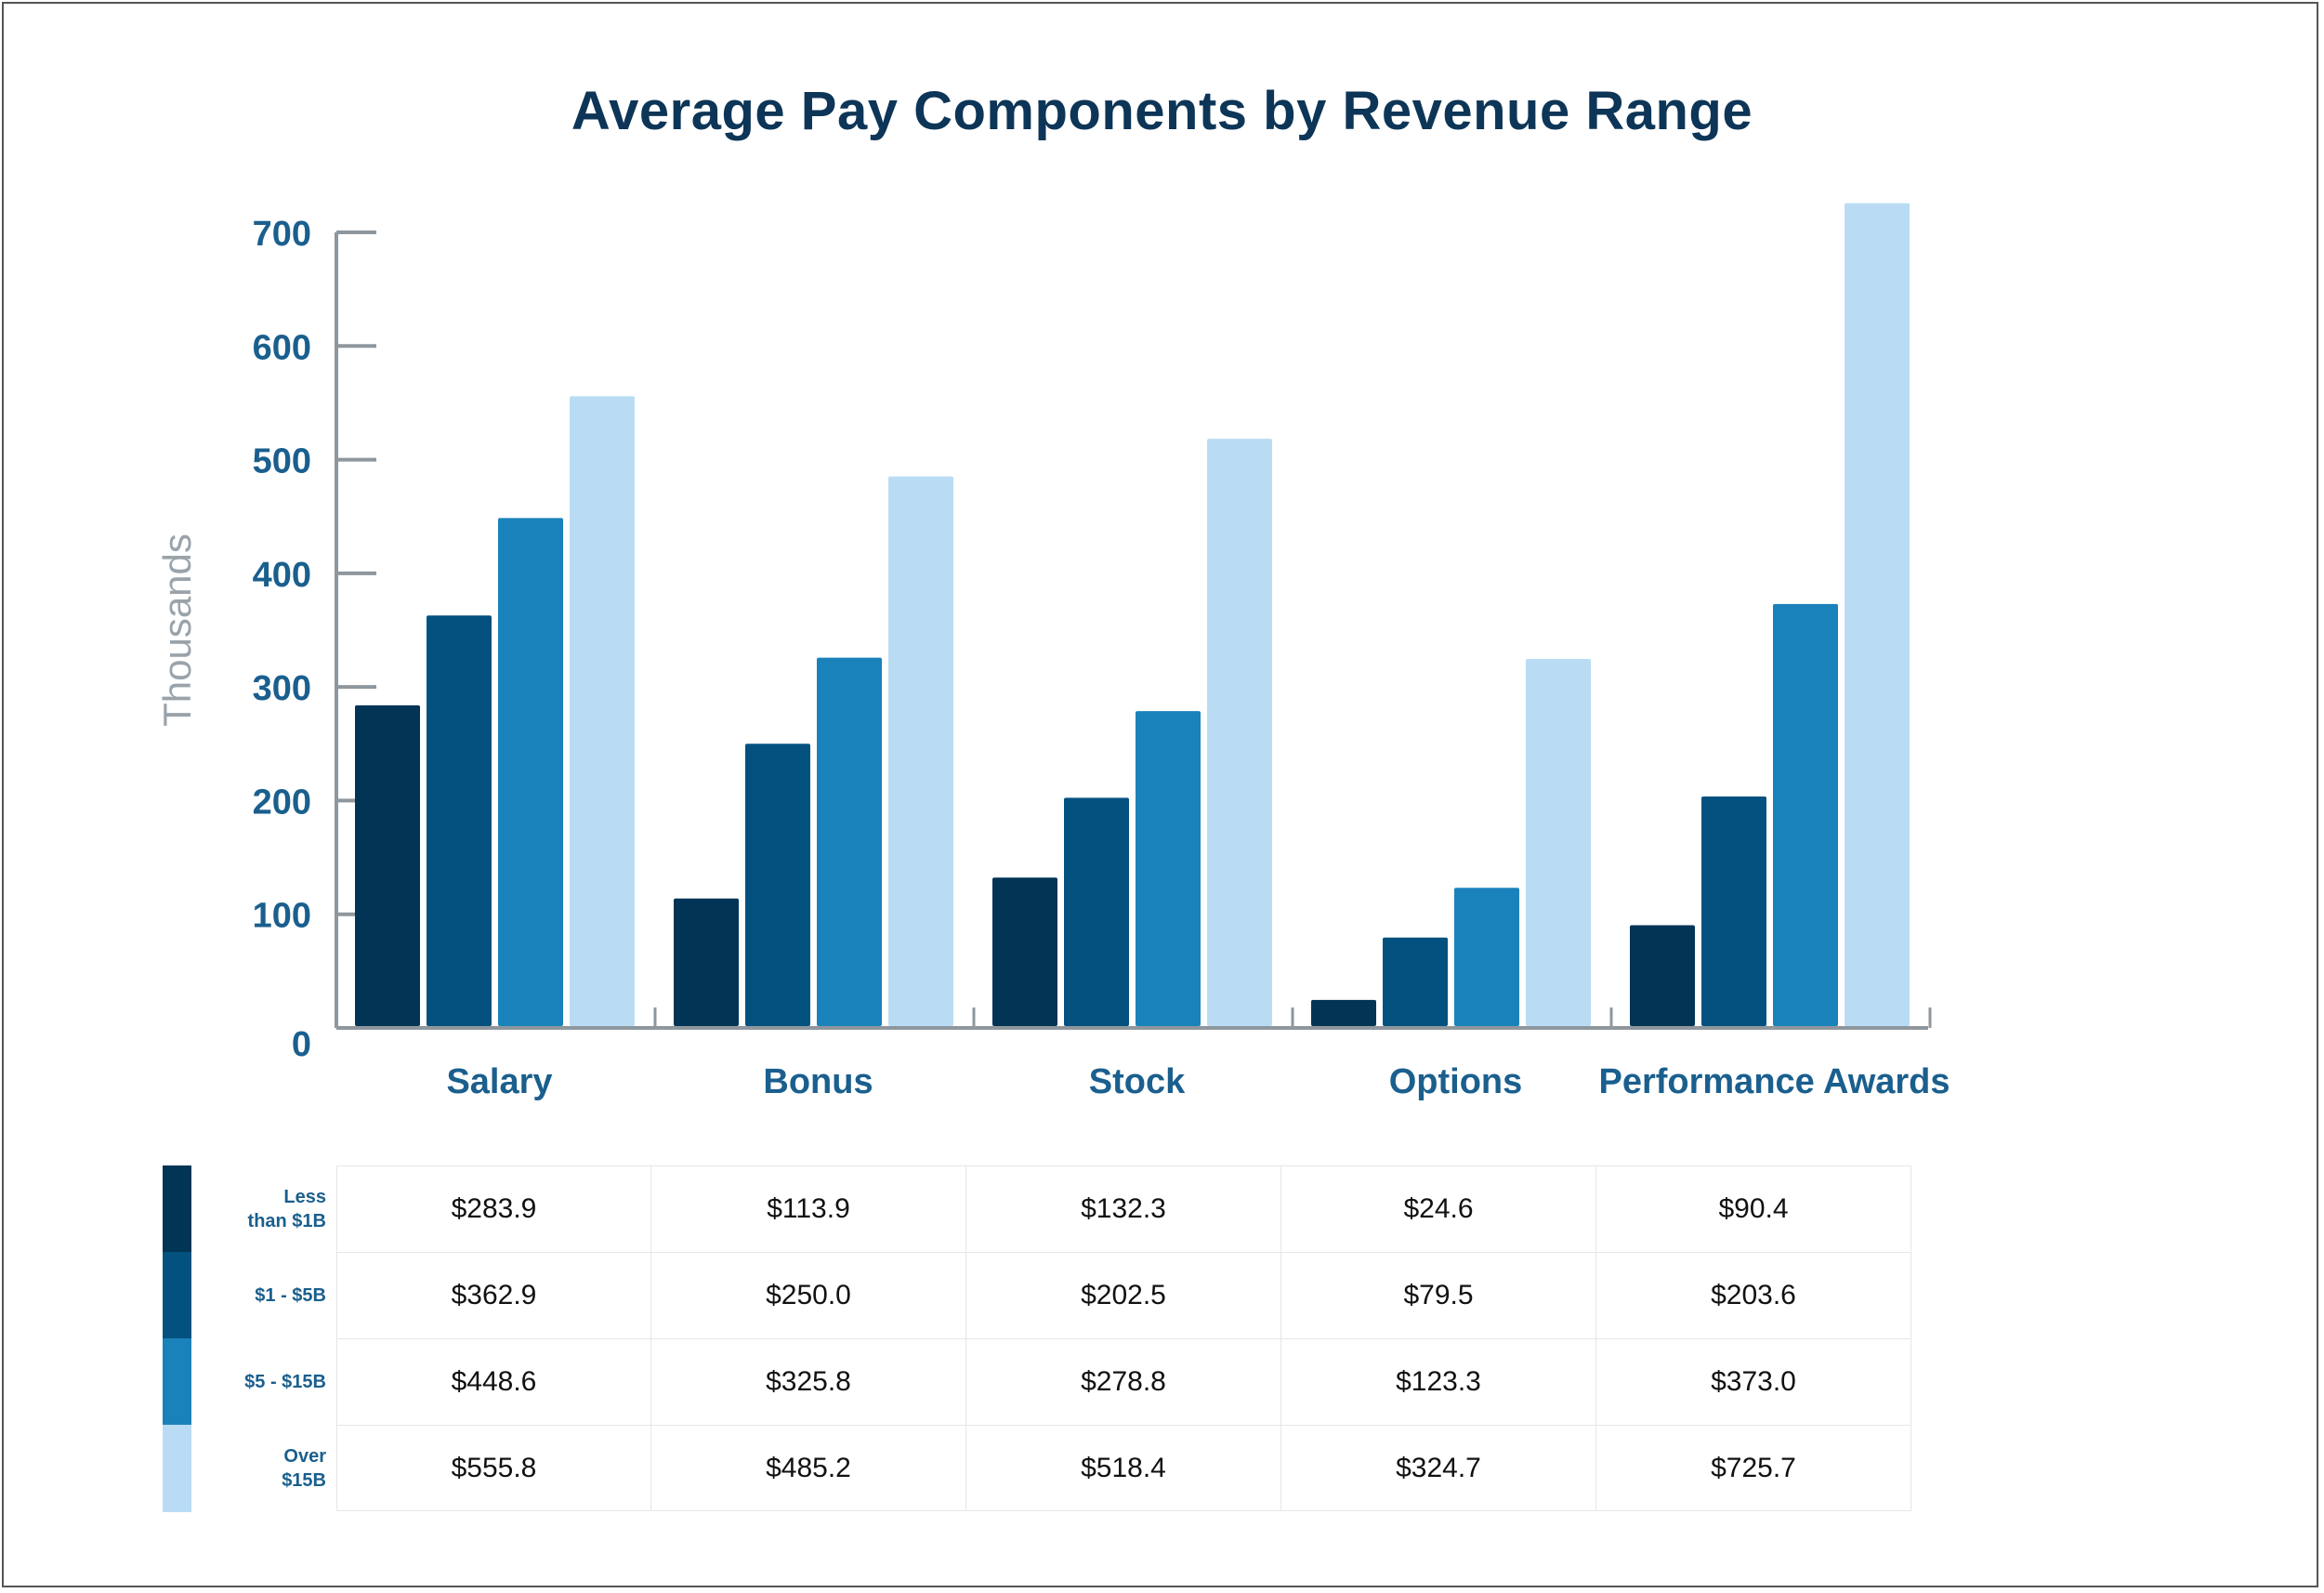 Image resolution: width=2324 pixels, height=1593 pixels. I want to click on table-cell: $725.7, so click(1753, 1468).